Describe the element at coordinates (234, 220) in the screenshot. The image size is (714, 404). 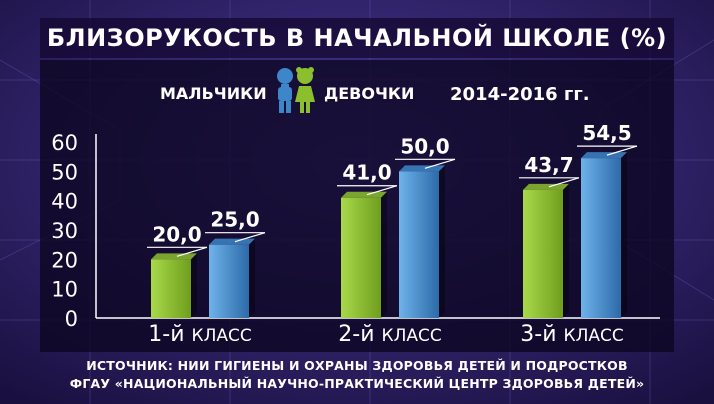
I see `data-label: 25,0` at that location.